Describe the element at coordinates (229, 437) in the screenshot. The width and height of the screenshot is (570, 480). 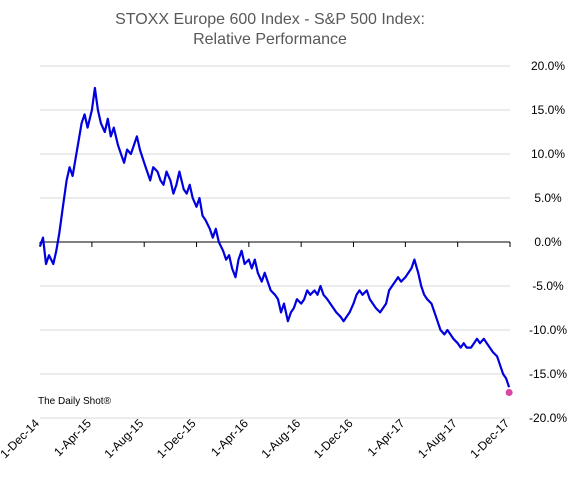
I see `x-tick-label: 1-Apr-16` at that location.